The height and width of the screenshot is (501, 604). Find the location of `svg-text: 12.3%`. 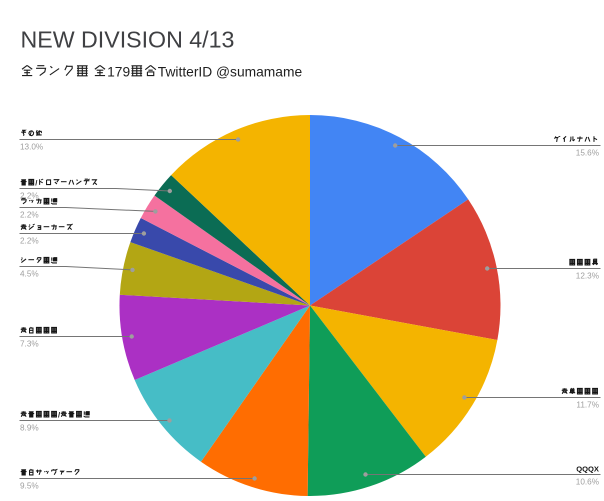

svg-text: 12.3% is located at coordinates (587, 275).